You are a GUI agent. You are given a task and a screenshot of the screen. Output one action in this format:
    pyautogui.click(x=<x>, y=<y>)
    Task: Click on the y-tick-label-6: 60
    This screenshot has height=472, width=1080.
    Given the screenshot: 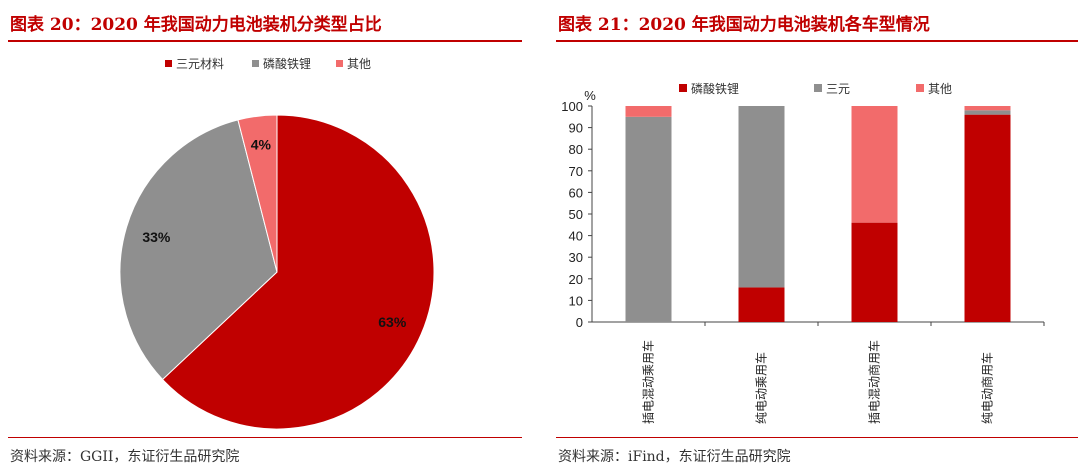 What is the action you would take?
    pyautogui.click(x=576, y=192)
    